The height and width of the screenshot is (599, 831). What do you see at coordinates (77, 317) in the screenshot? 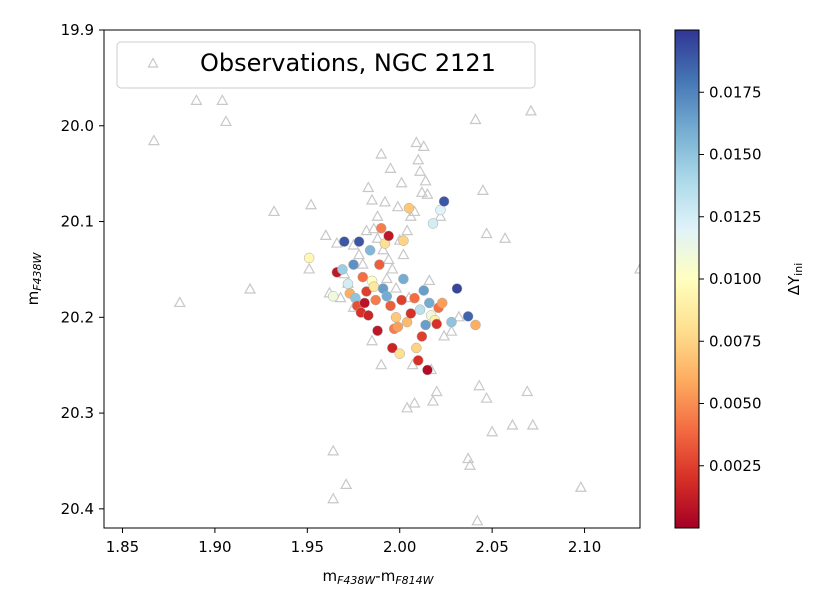
I see `y-tick-label: 20.2` at bounding box center [77, 317].